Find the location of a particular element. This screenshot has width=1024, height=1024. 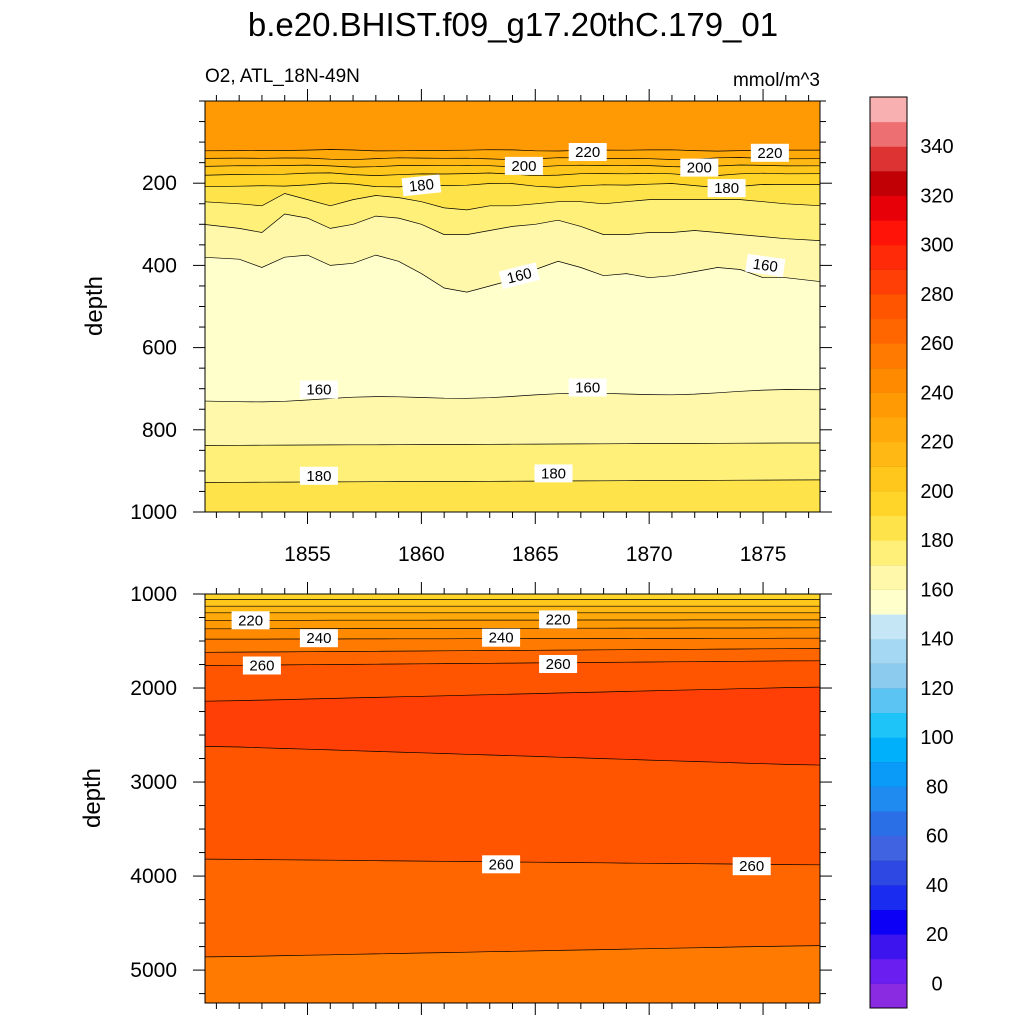

colorbar-tick-label: 200 is located at coordinates (936, 492).